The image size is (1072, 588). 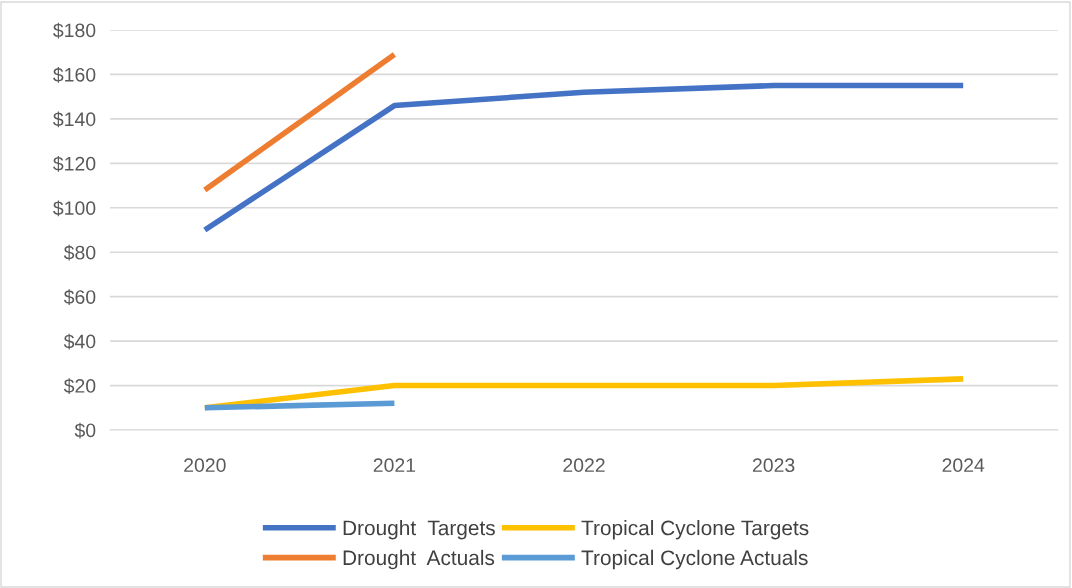 What do you see at coordinates (963, 465) in the screenshot?
I see `x-tick-label: 2024` at bounding box center [963, 465].